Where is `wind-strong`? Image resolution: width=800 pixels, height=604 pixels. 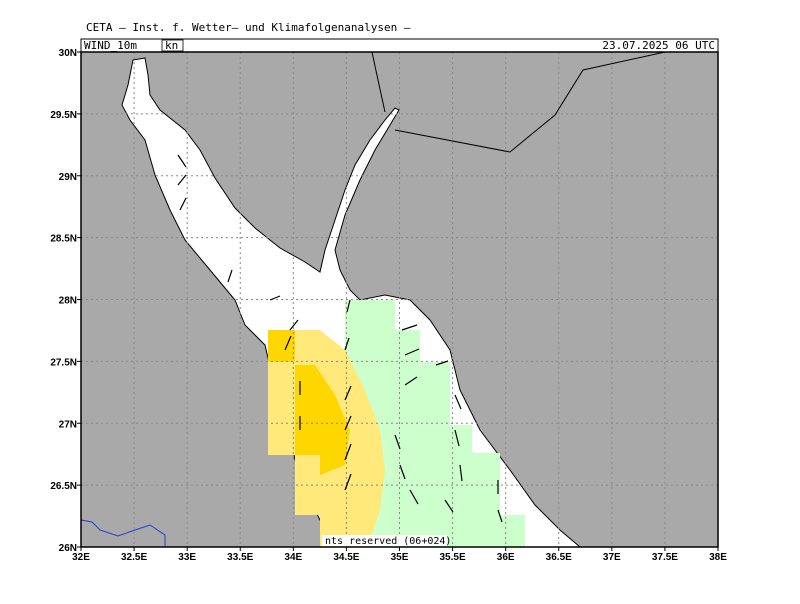 wind-strong is located at coordinates (309, 402).